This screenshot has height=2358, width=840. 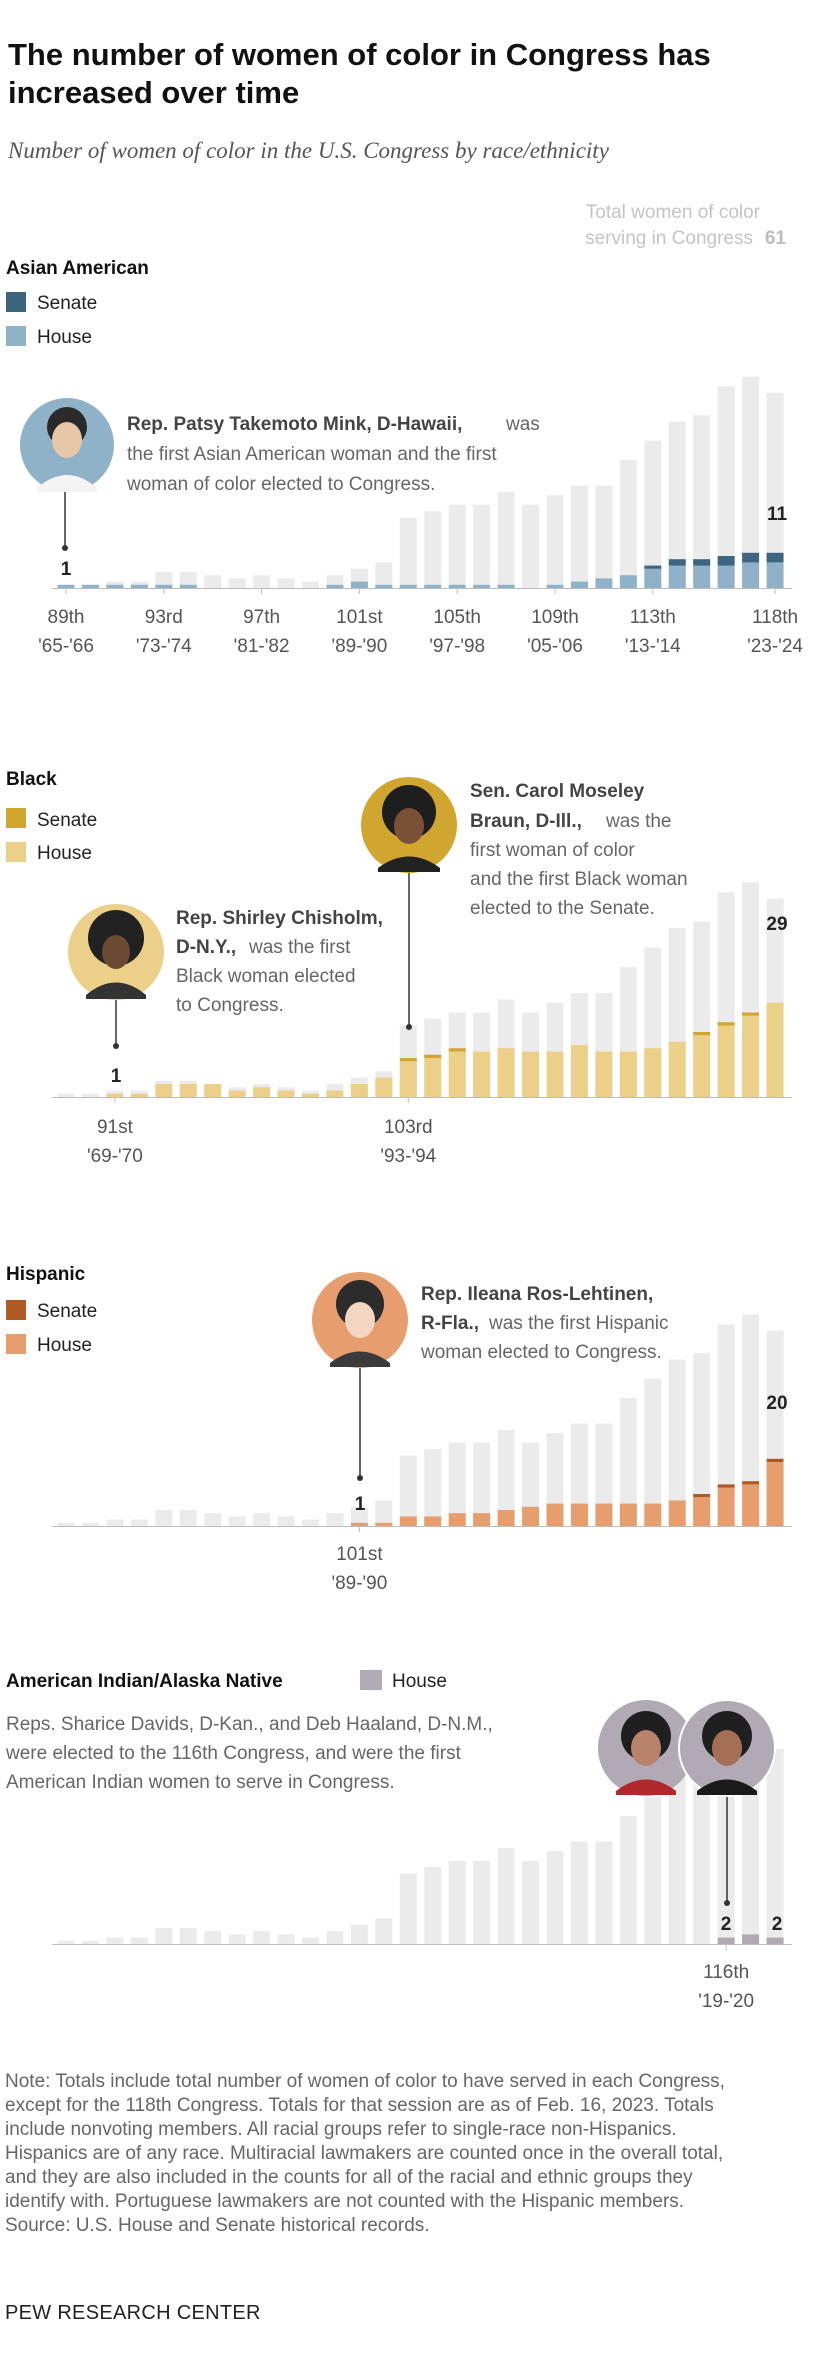 I want to click on tick-label-years: '89-'90, so click(x=359, y=1583).